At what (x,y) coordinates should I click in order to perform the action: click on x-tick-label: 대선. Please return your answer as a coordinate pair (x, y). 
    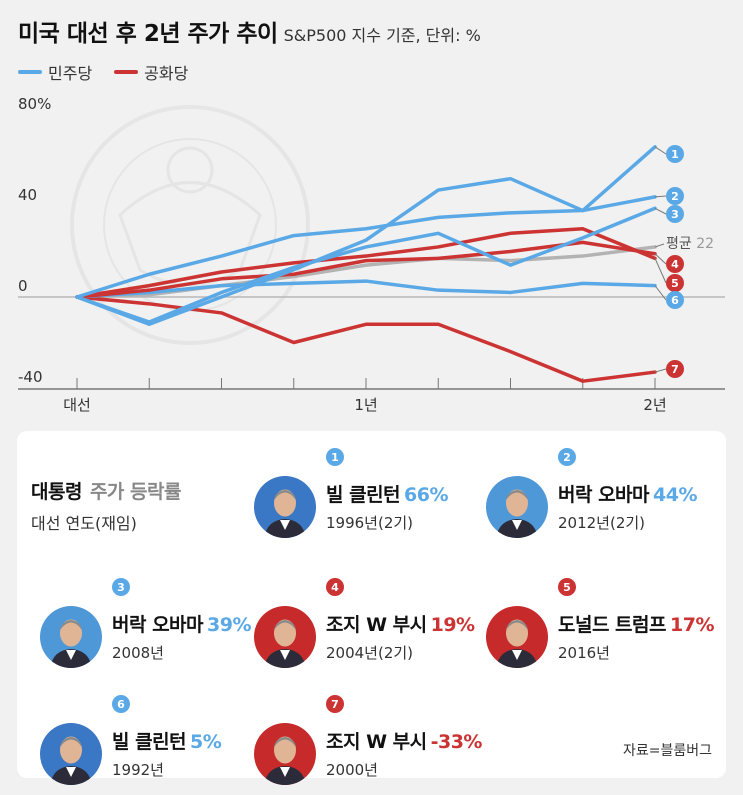
    Looking at the image, I should click on (77, 405).